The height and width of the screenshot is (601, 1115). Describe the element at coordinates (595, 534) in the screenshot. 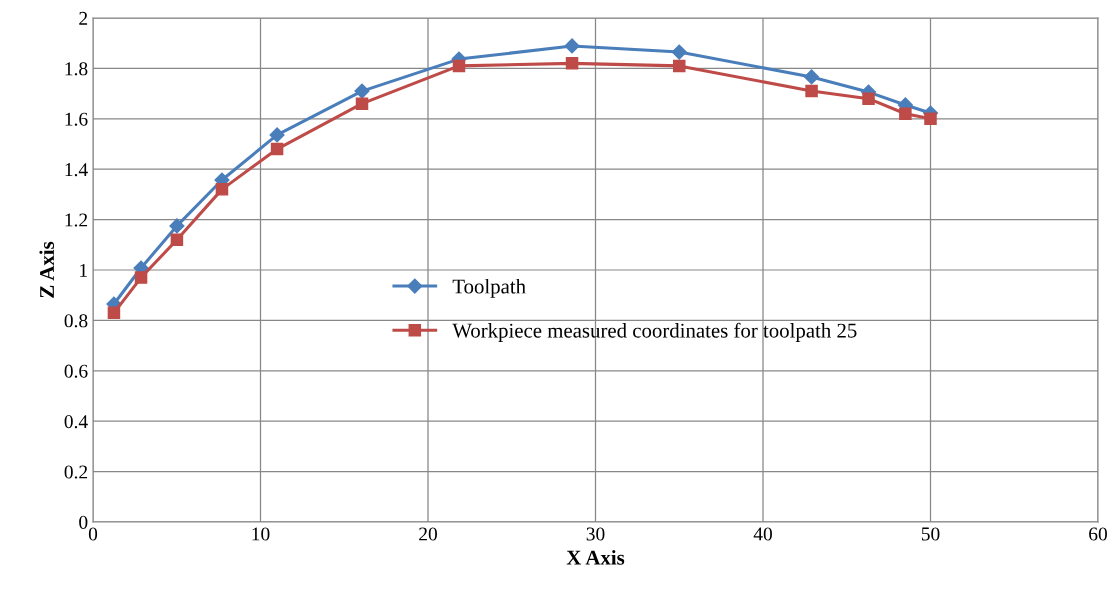

I see `x-tick-label: 30` at that location.